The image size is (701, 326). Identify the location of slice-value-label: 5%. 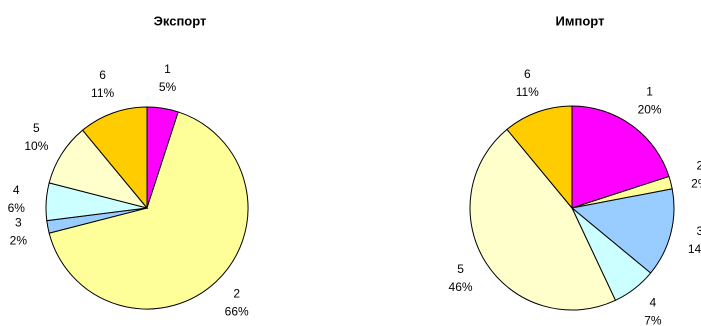
(168, 87).